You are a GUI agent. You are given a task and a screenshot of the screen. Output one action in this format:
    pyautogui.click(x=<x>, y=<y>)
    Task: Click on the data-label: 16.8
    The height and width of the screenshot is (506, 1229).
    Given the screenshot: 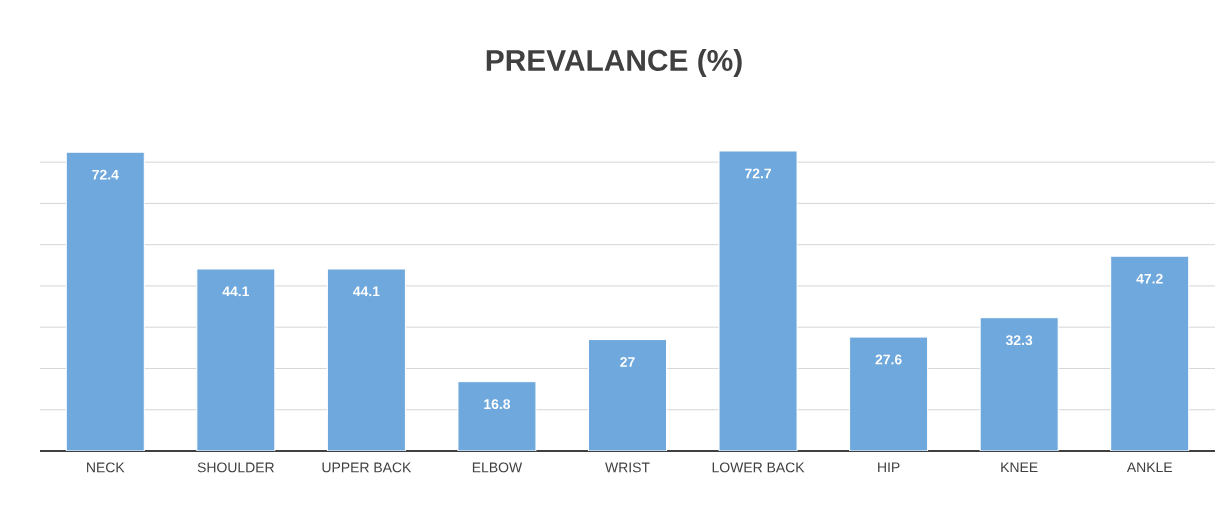 What is the action you would take?
    pyautogui.click(x=497, y=404)
    